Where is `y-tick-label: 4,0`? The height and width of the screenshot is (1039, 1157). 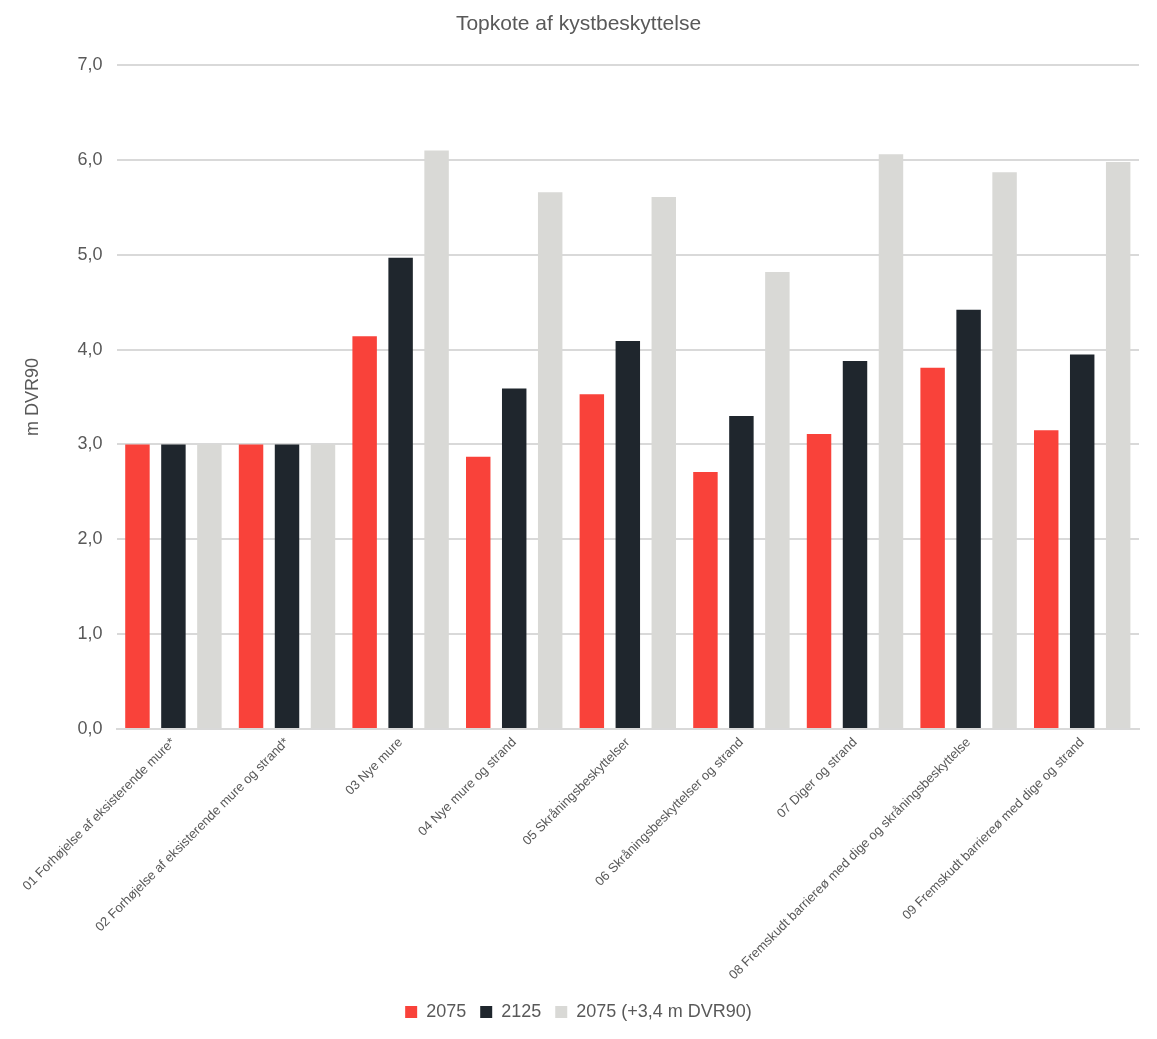 y-tick-label: 4,0 is located at coordinates (90, 348).